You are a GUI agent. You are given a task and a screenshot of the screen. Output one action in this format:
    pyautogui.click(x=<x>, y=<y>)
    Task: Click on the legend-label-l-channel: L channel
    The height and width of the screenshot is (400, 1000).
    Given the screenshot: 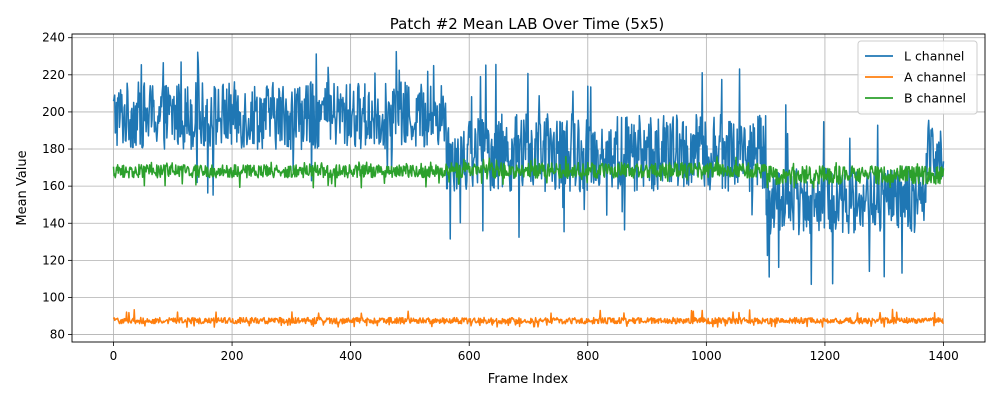 What is the action you would take?
    pyautogui.click(x=934, y=56)
    